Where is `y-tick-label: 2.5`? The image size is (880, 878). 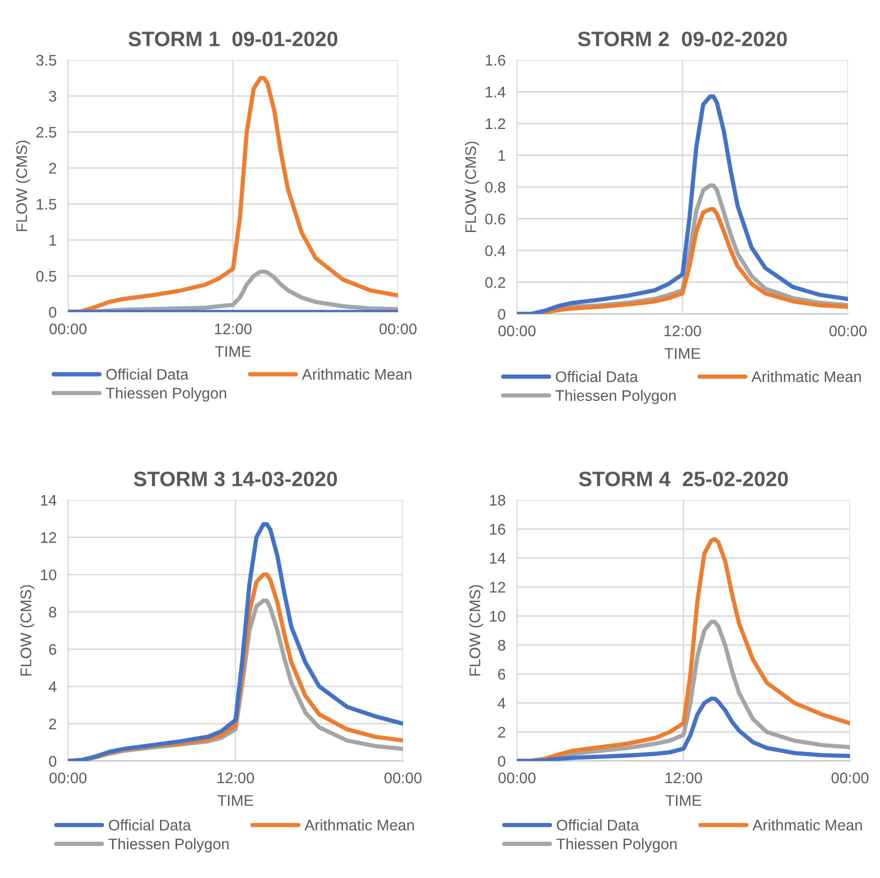 y-tick-label: 2.5 is located at coordinates (46, 132).